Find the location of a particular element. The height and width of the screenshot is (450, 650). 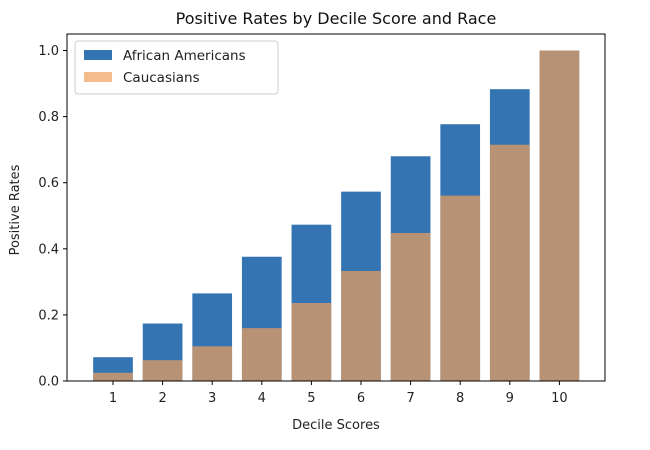

y-tick-label: 0.2 is located at coordinates (48, 315).